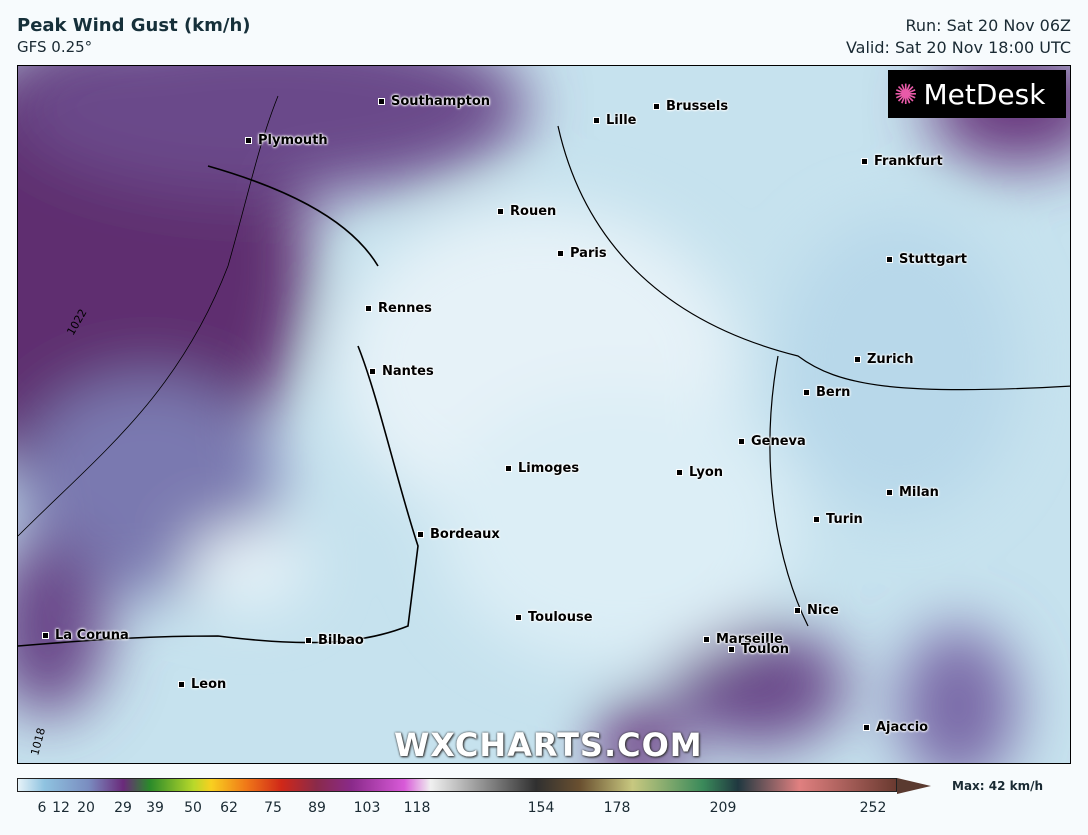  What do you see at coordinates (457, 785) in the screenshot?
I see `colorbar` at bounding box center [457, 785].